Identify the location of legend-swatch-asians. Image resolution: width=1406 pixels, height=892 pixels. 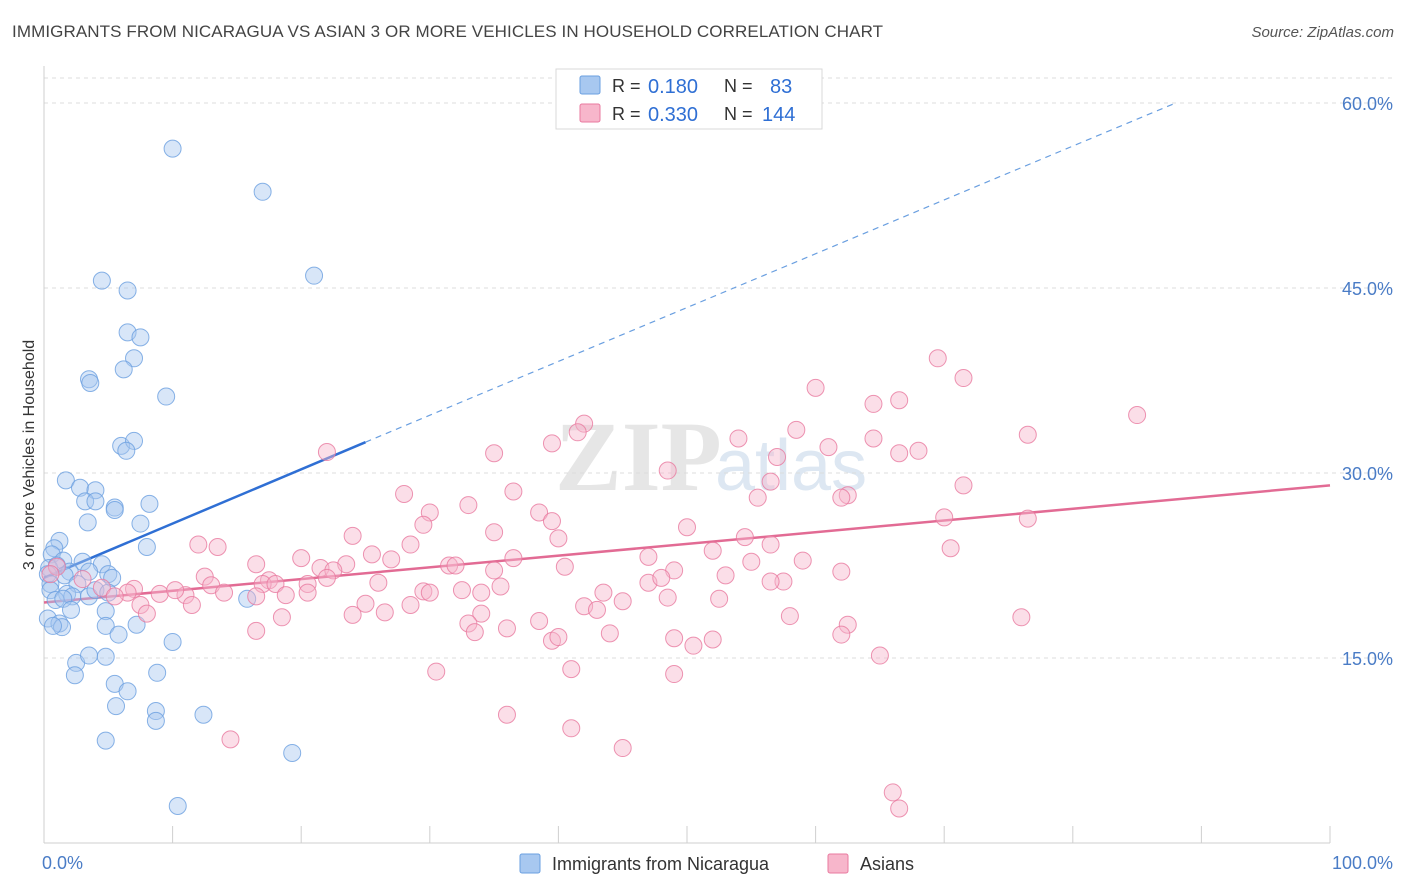
(590, 113).